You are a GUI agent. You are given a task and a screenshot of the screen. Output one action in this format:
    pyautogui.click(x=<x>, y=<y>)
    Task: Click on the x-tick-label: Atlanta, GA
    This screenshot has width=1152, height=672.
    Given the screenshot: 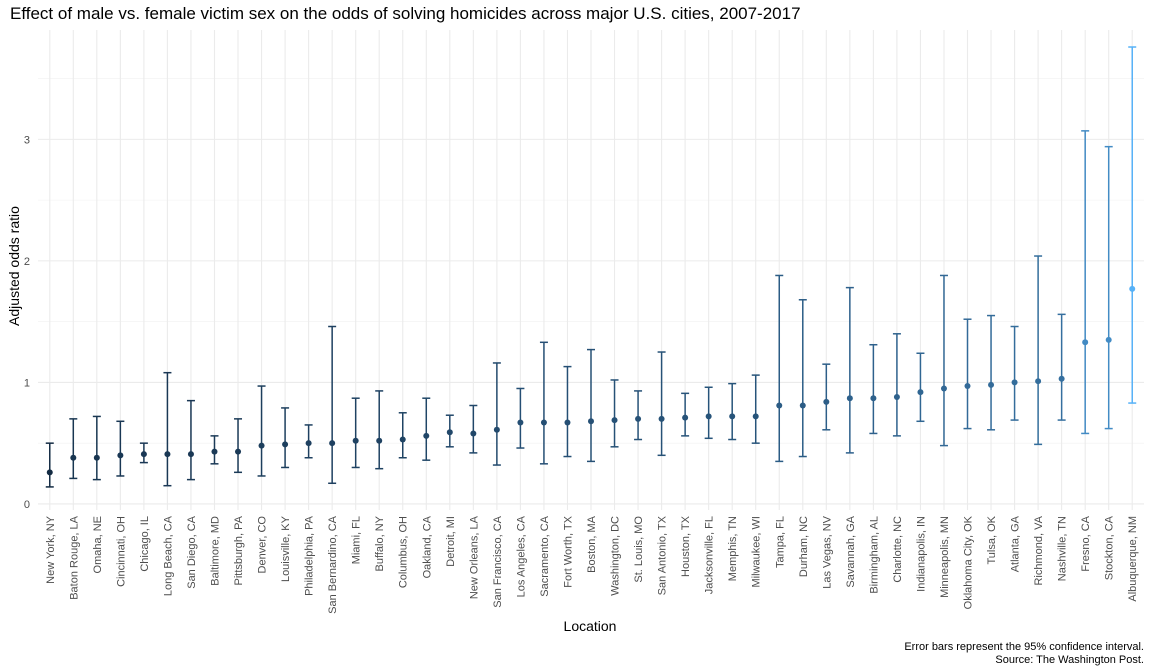 What is the action you would take?
    pyautogui.click(x=1016, y=543)
    